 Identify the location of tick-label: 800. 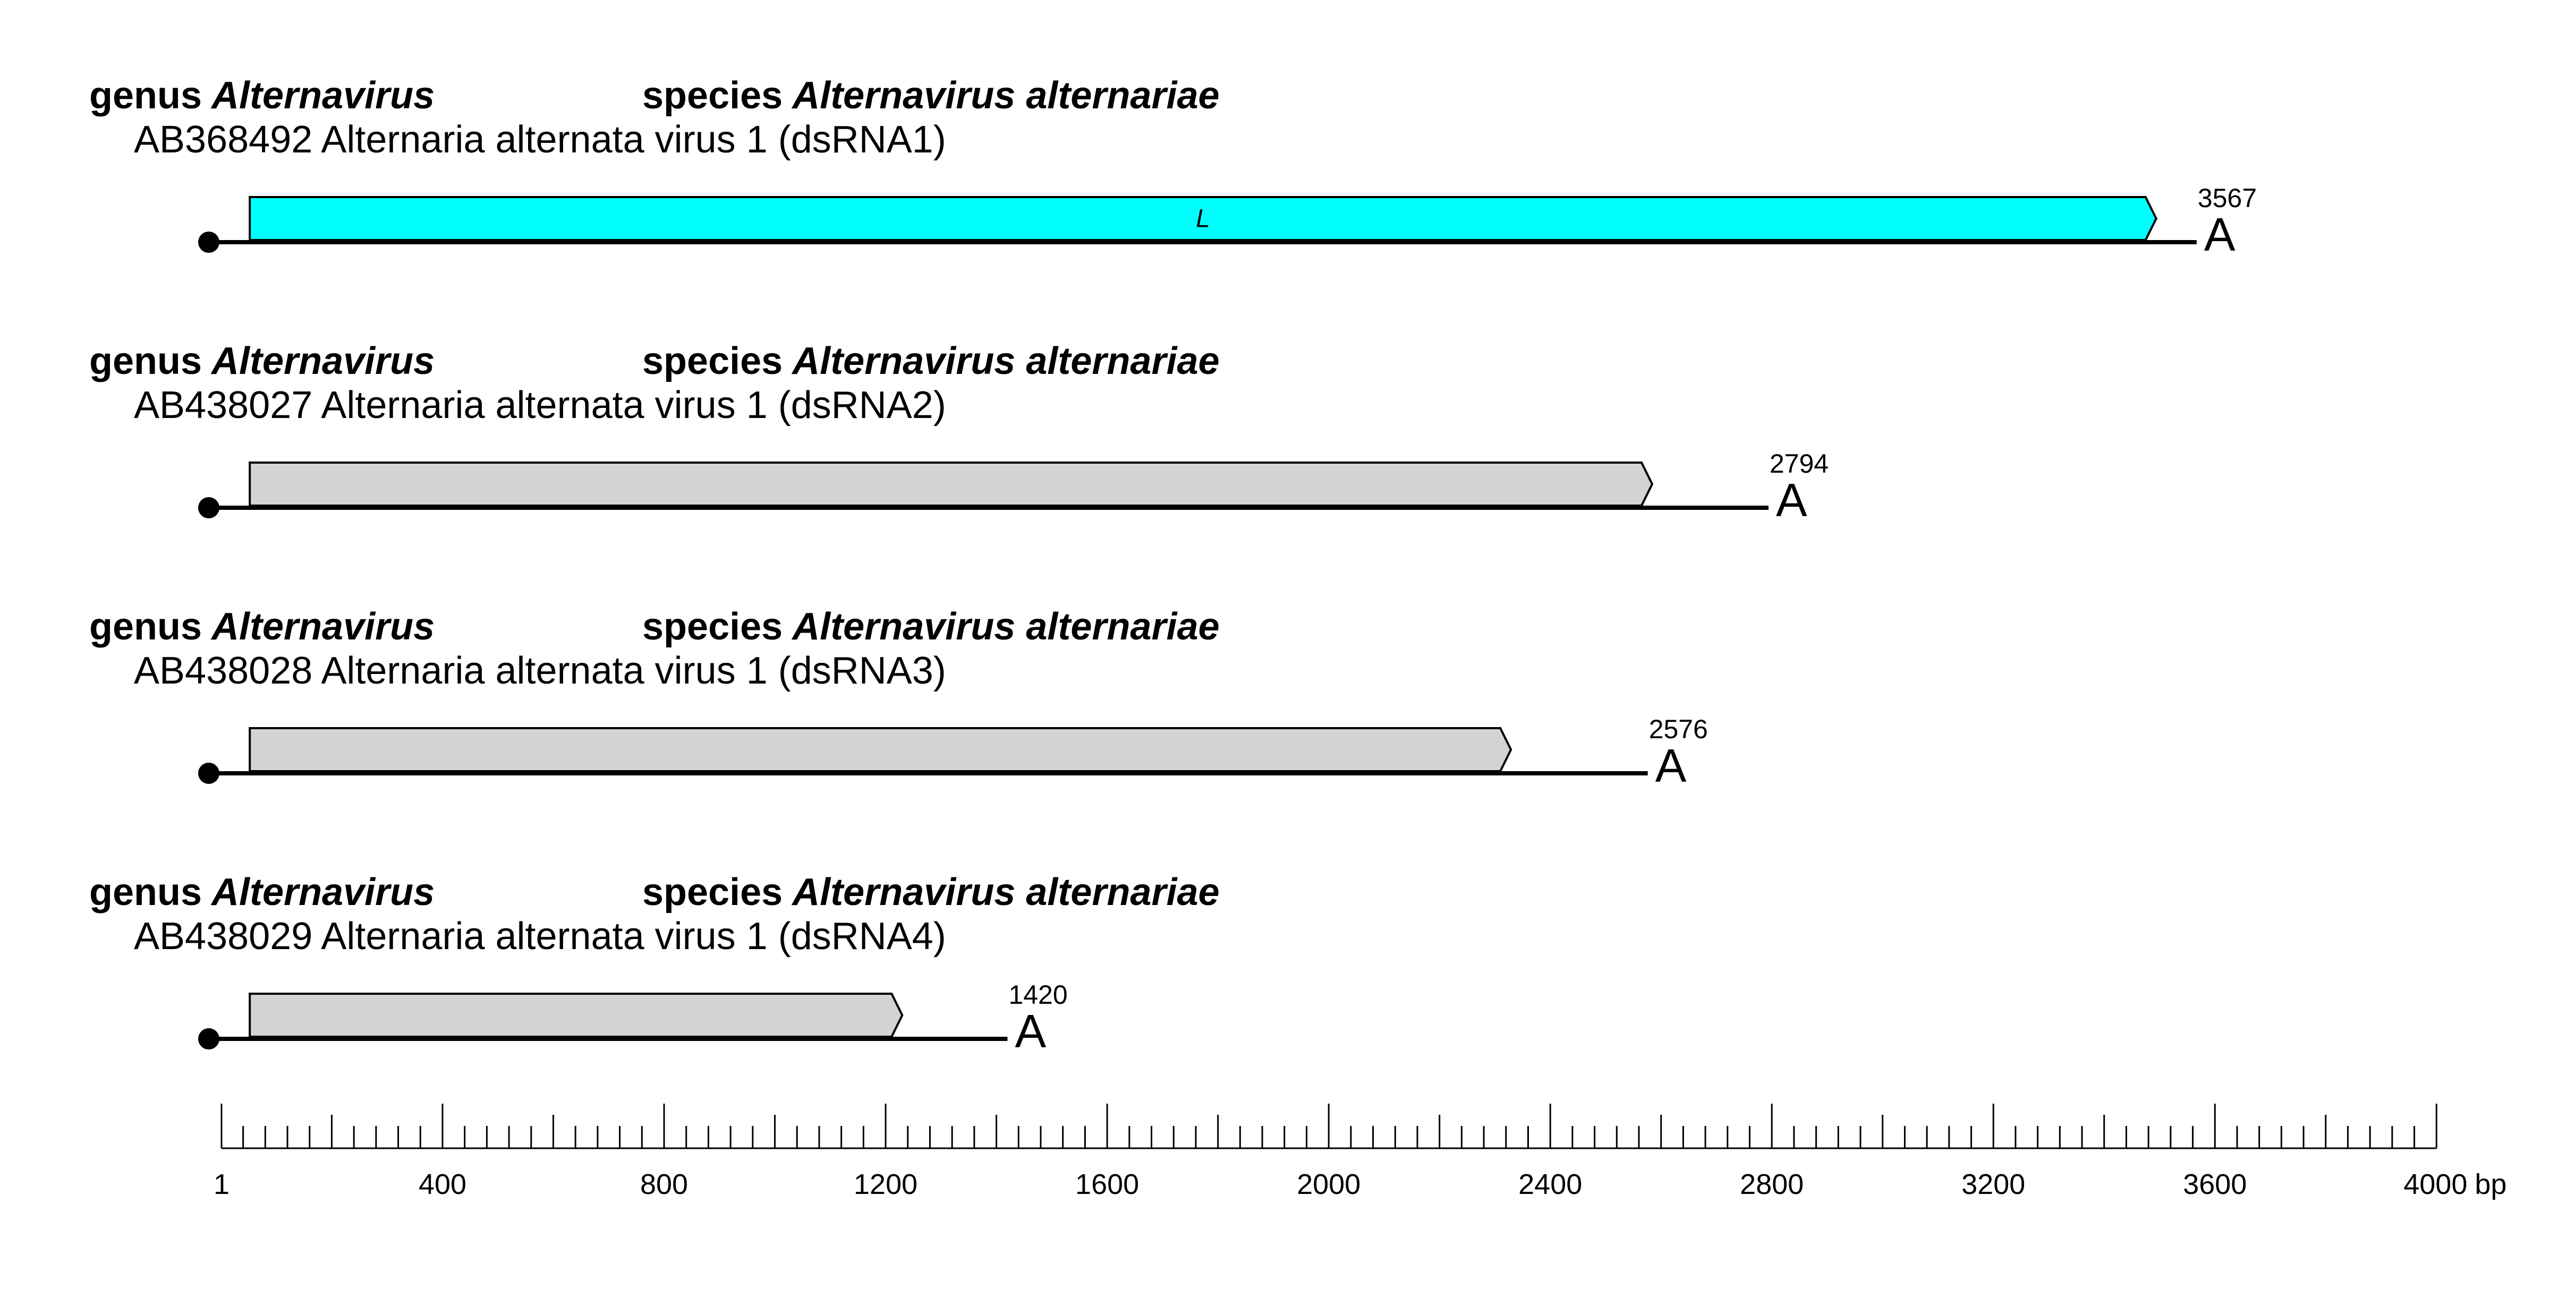
(664, 1184).